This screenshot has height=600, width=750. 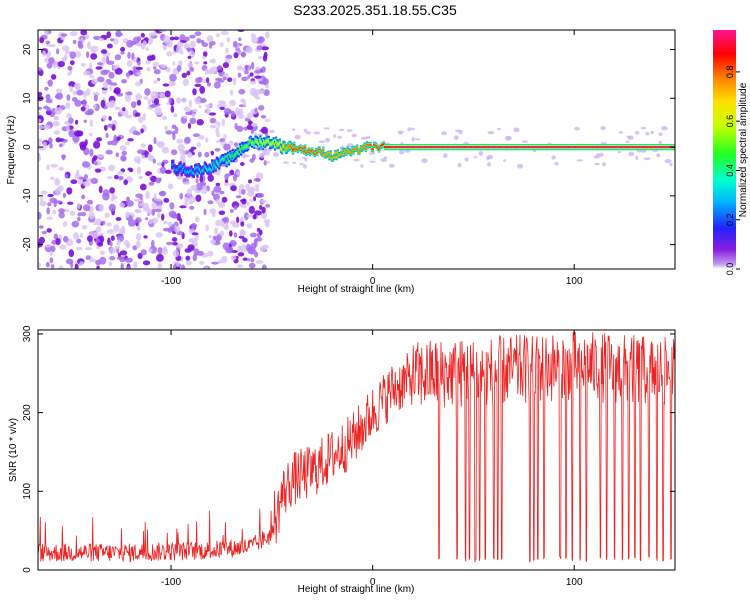 I want to click on colorbar-tick-label: 0.2, so click(x=730, y=219).